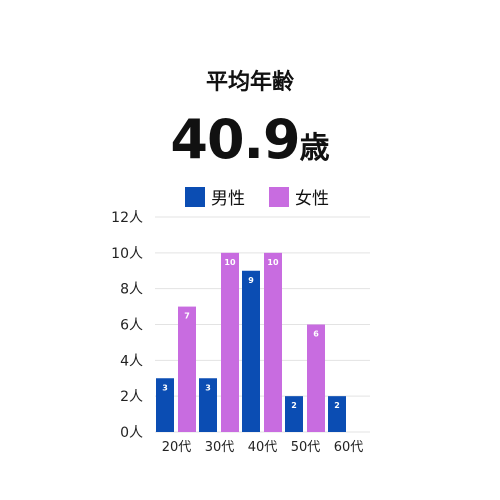 This screenshot has height=500, width=500. Describe the element at coordinates (131, 397) in the screenshot. I see `y-tick-label: 2人` at that location.